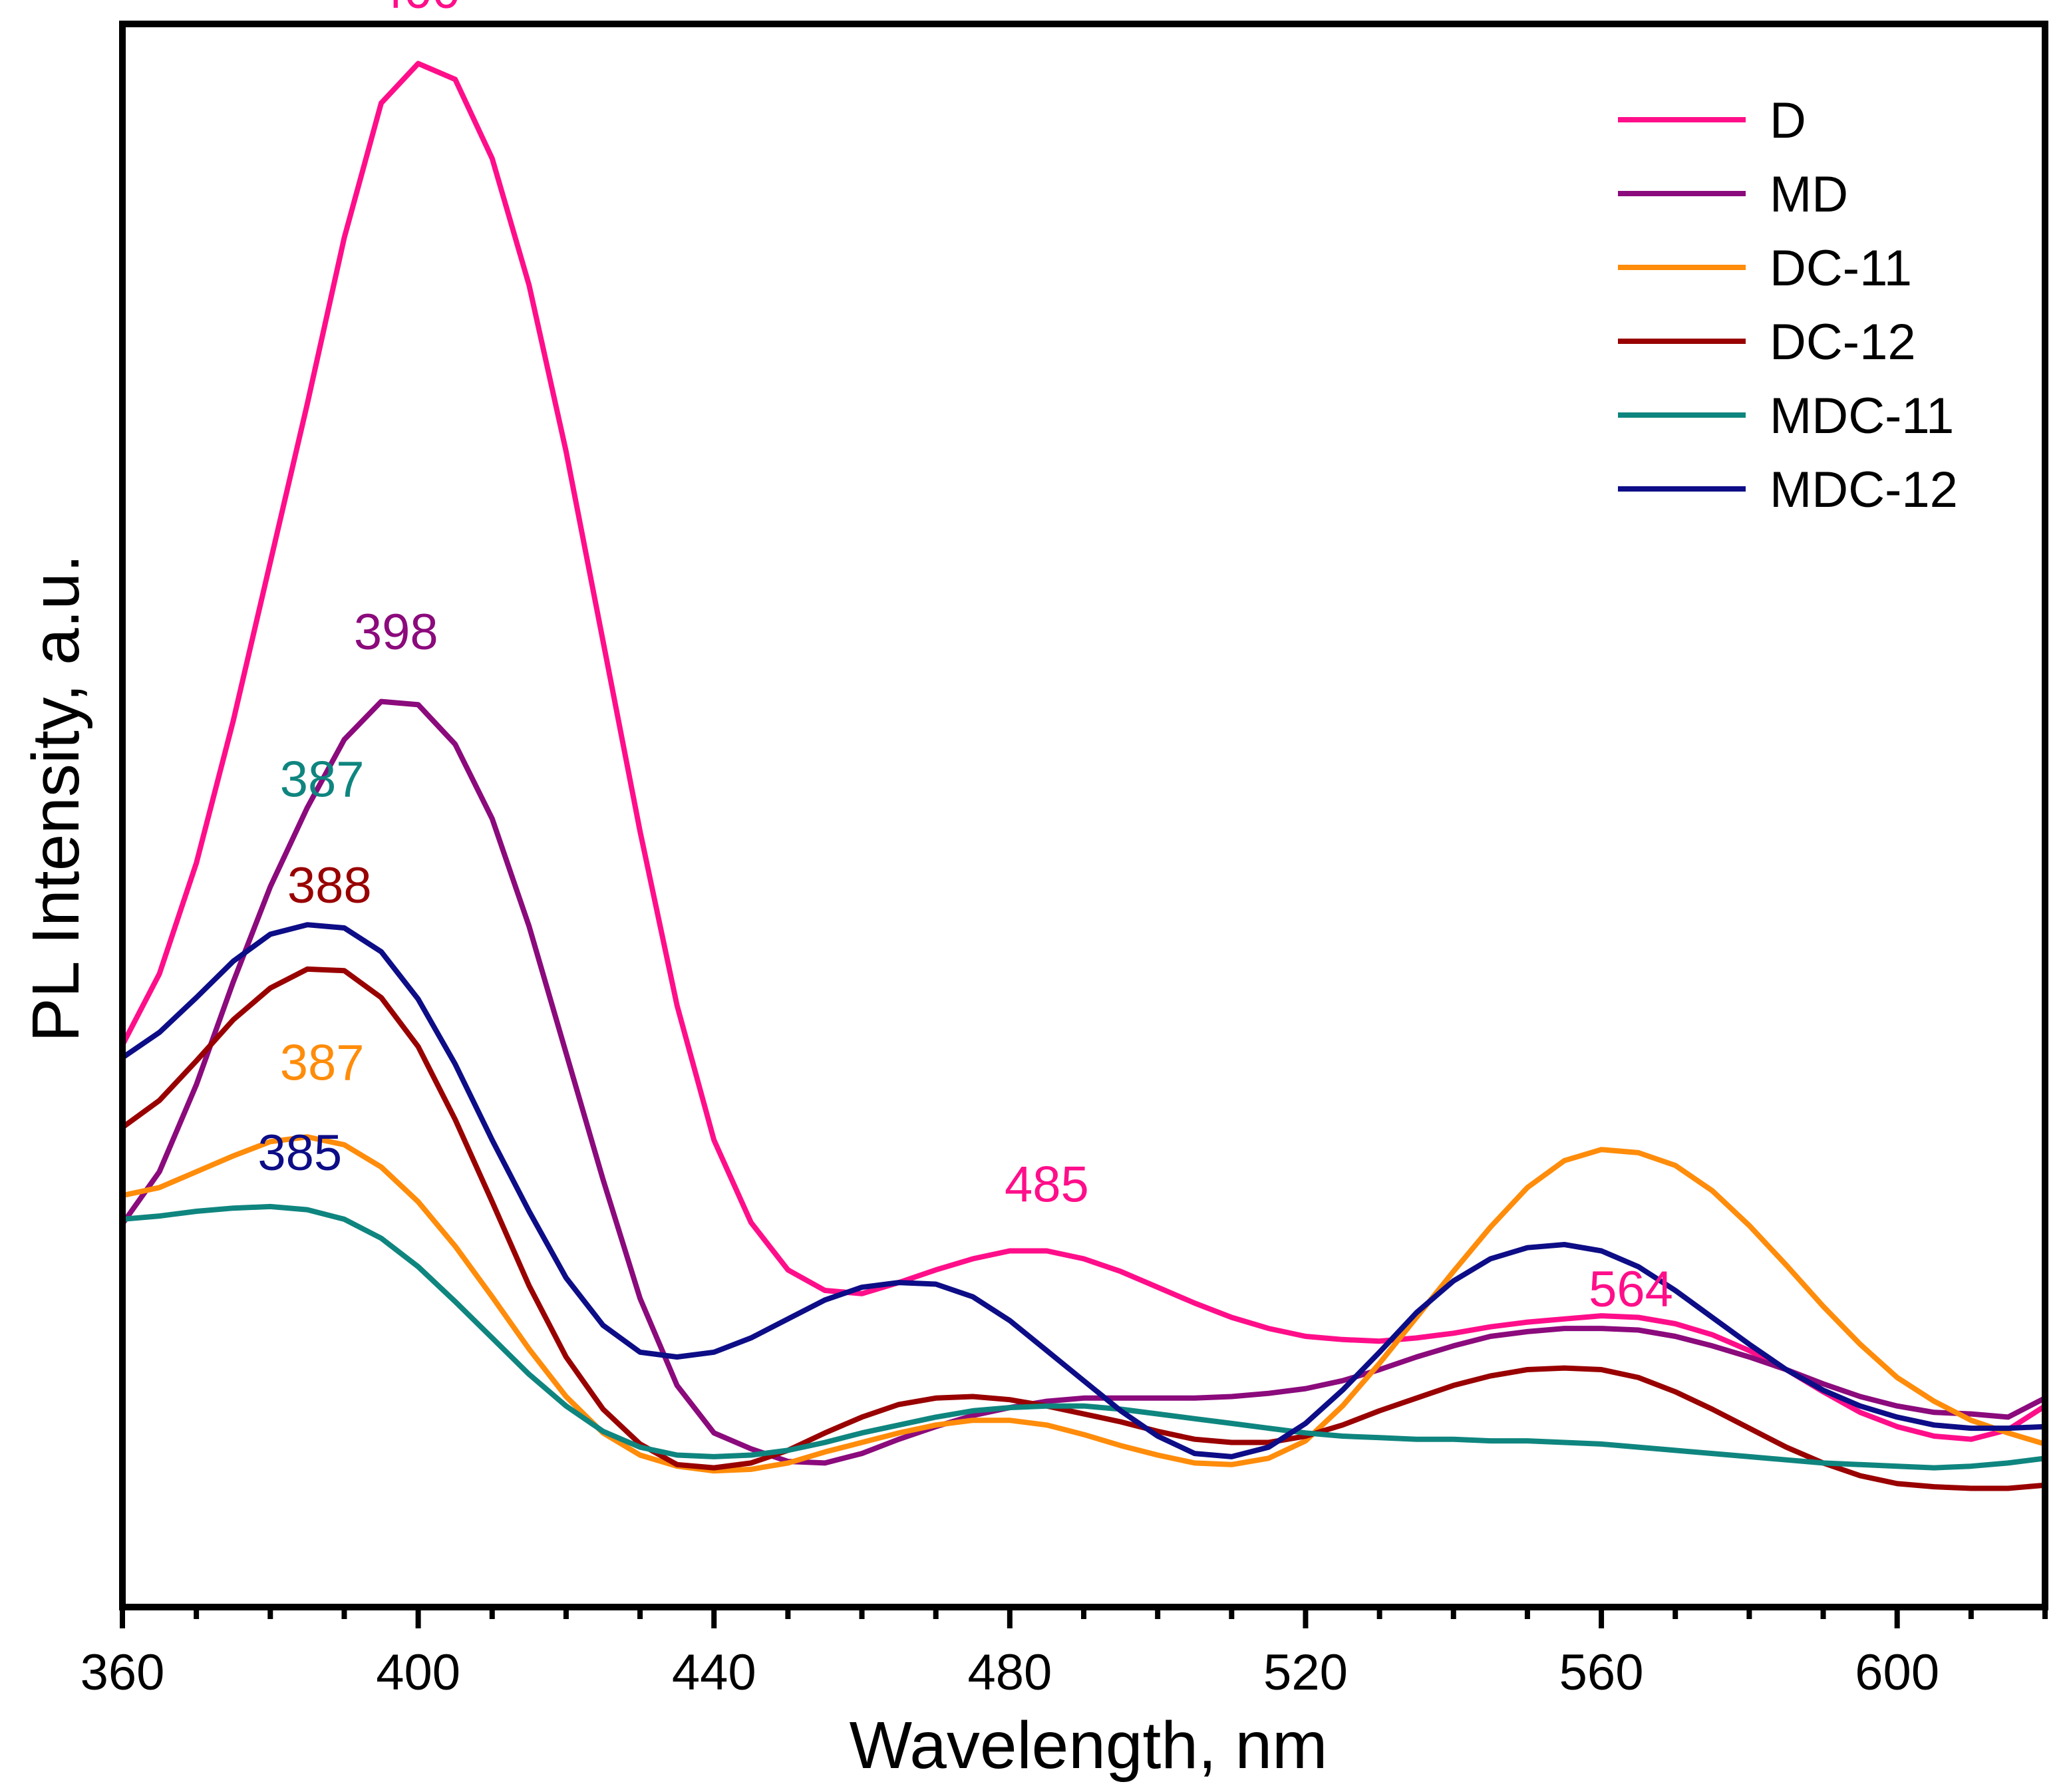 The width and height of the screenshot is (2065, 1792). Describe the element at coordinates (1089, 1745) in the screenshot. I see `x-axis-label: Wavelength, nm` at that location.